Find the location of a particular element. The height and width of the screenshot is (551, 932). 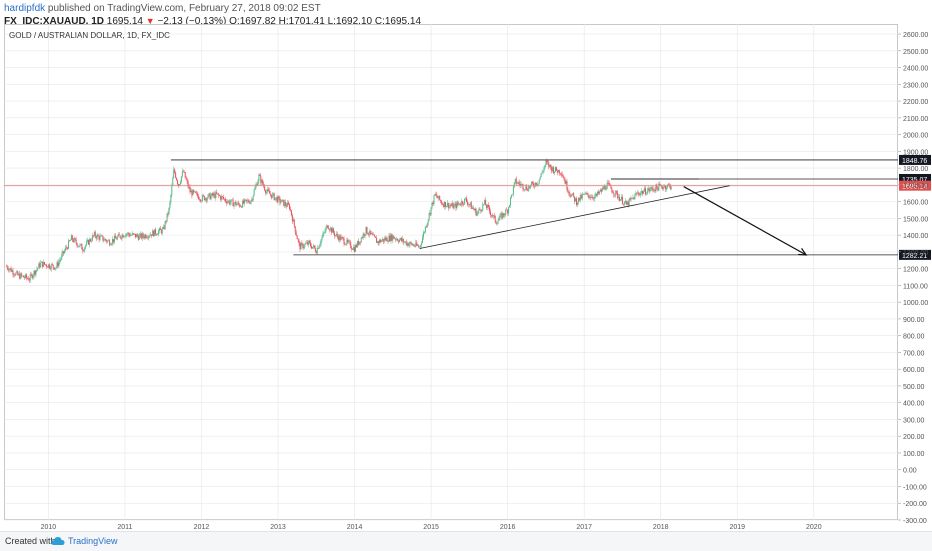

x-tick-label: 2014 is located at coordinates (355, 527).